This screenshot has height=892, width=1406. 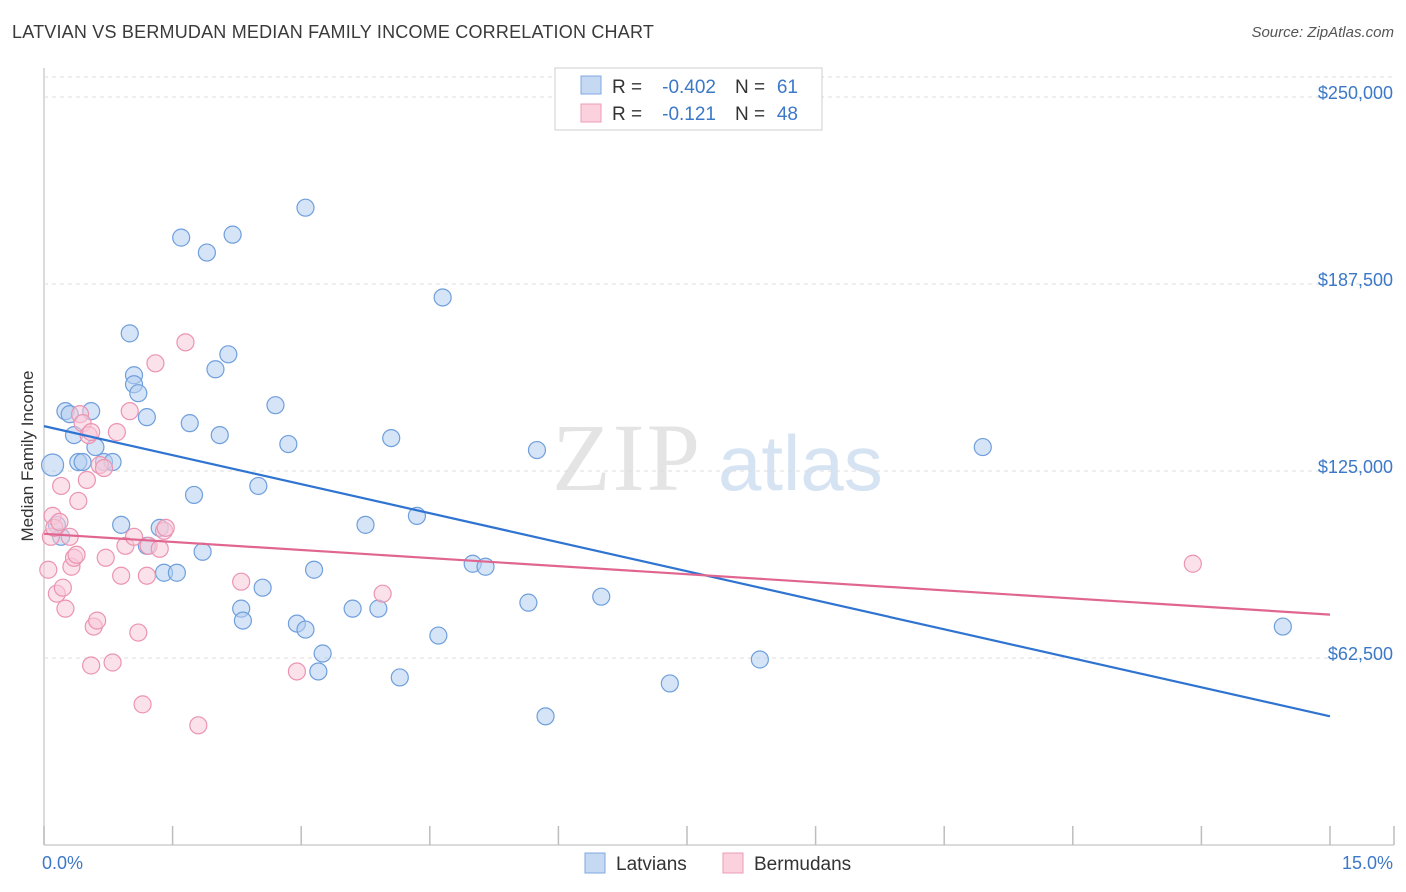 What do you see at coordinates (689, 114) in the screenshot?
I see `legend-r-value-bermudans: -0.121` at bounding box center [689, 114].